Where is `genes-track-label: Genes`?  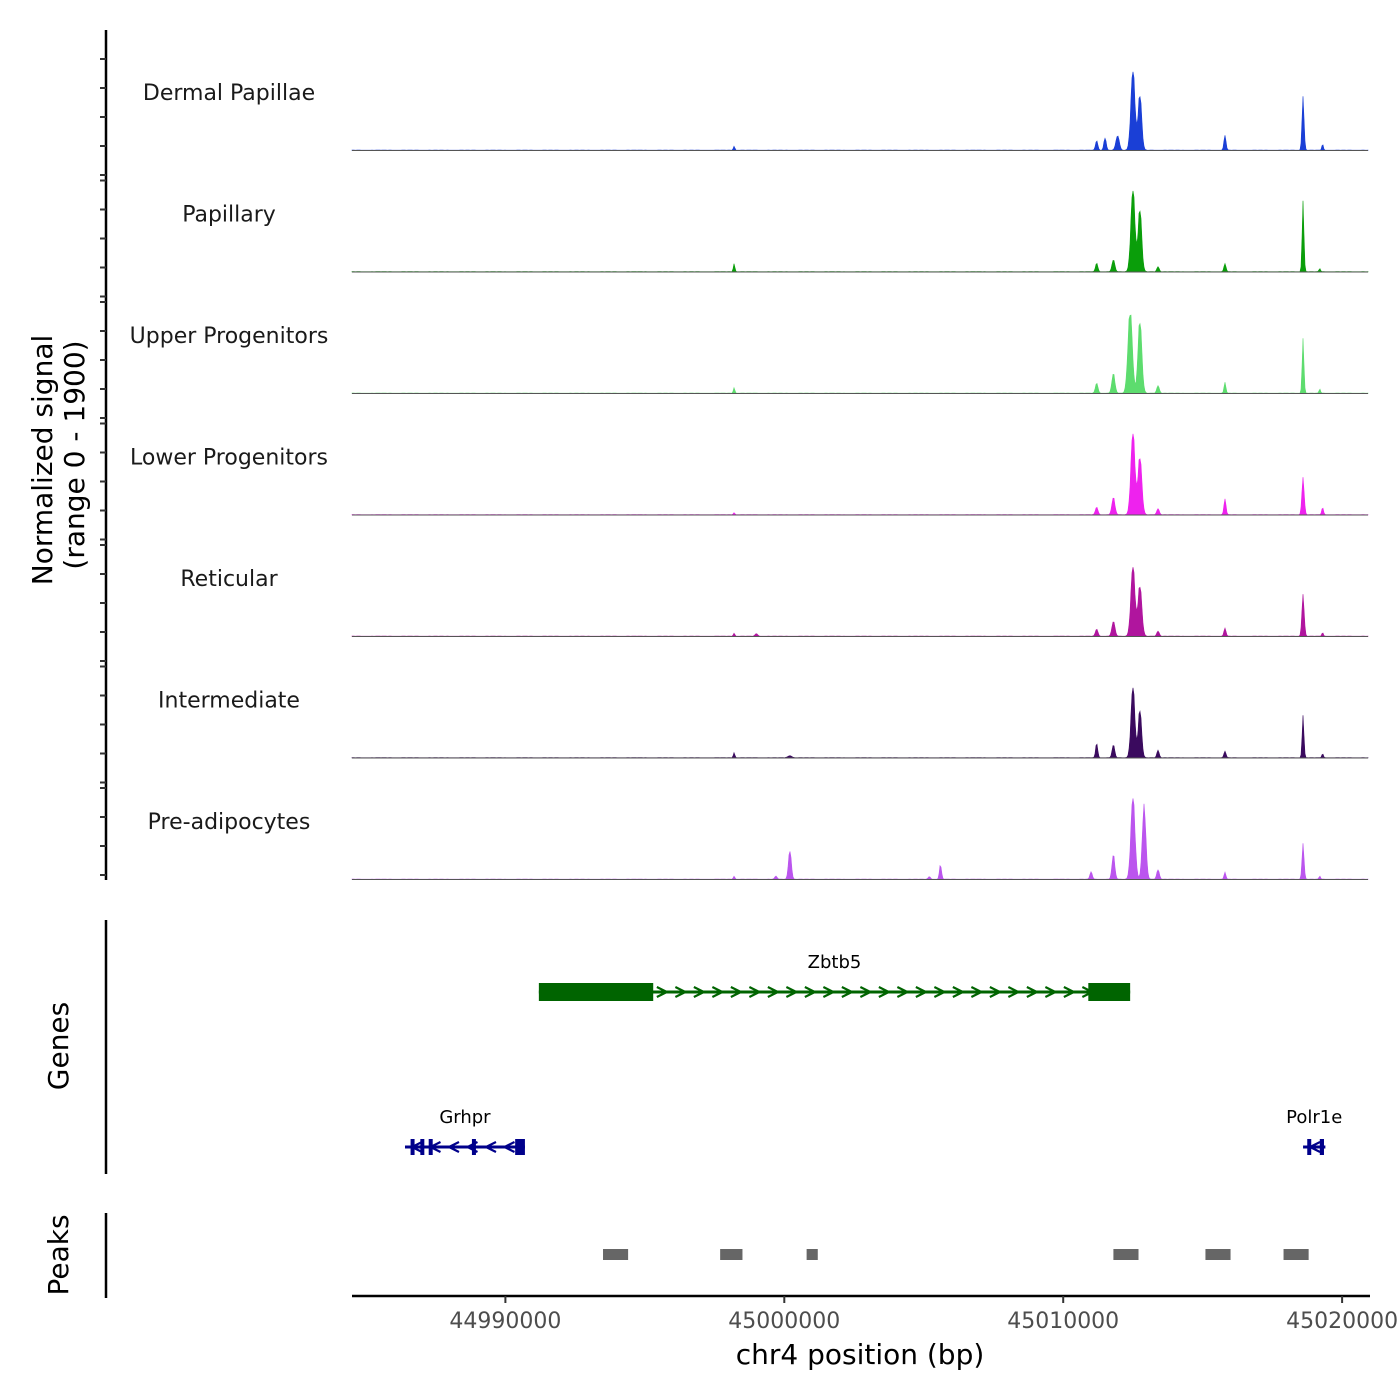 genes-track-label: Genes is located at coordinates (58, 1046).